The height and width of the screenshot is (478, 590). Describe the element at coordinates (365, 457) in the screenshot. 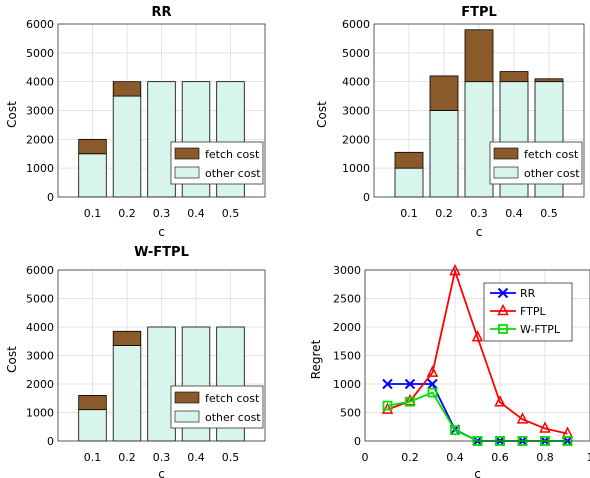

I see `x-tick-label: 0` at that location.